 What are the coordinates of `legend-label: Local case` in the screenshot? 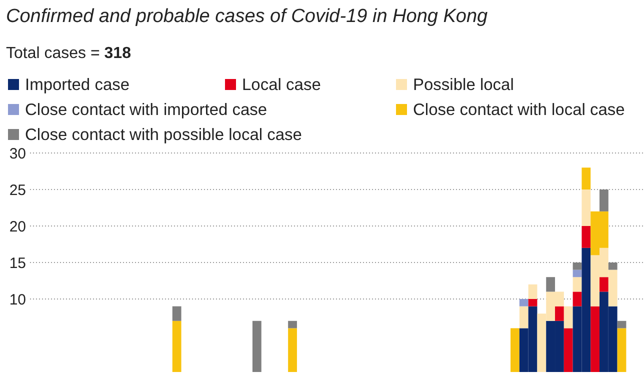 It's located at (281, 85).